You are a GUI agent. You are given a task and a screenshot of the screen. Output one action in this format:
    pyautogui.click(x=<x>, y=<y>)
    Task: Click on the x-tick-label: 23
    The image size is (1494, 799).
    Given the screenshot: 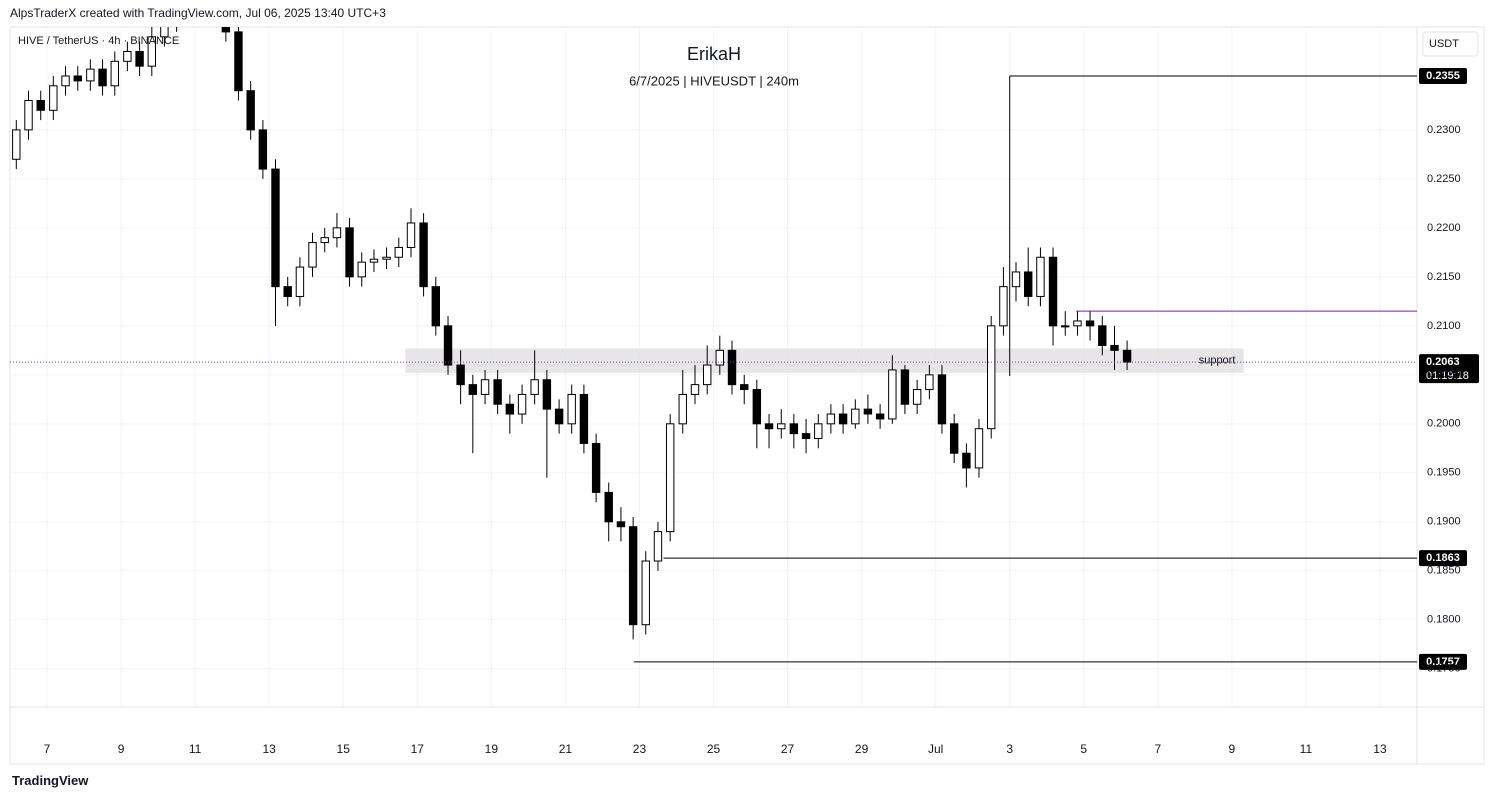 What is the action you would take?
    pyautogui.click(x=640, y=749)
    